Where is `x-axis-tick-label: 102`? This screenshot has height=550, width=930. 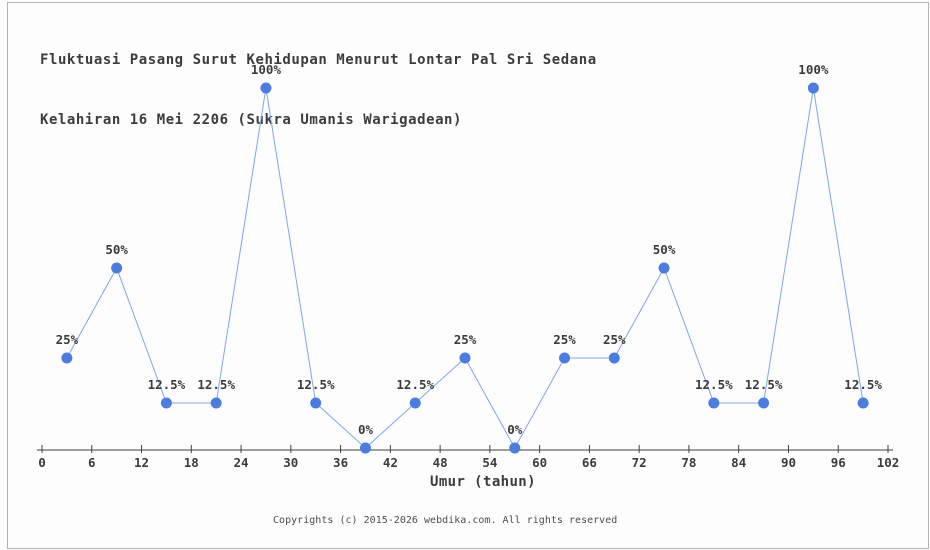
x-axis-tick-label: 102 is located at coordinates (888, 462).